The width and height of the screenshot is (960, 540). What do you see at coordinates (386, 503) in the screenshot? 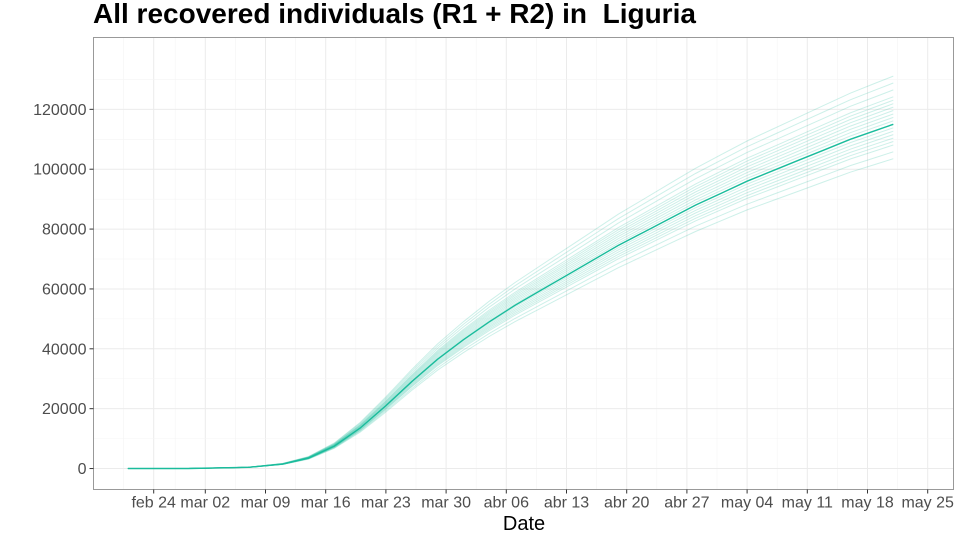
I see `x-tick-label: mar 23` at bounding box center [386, 503].